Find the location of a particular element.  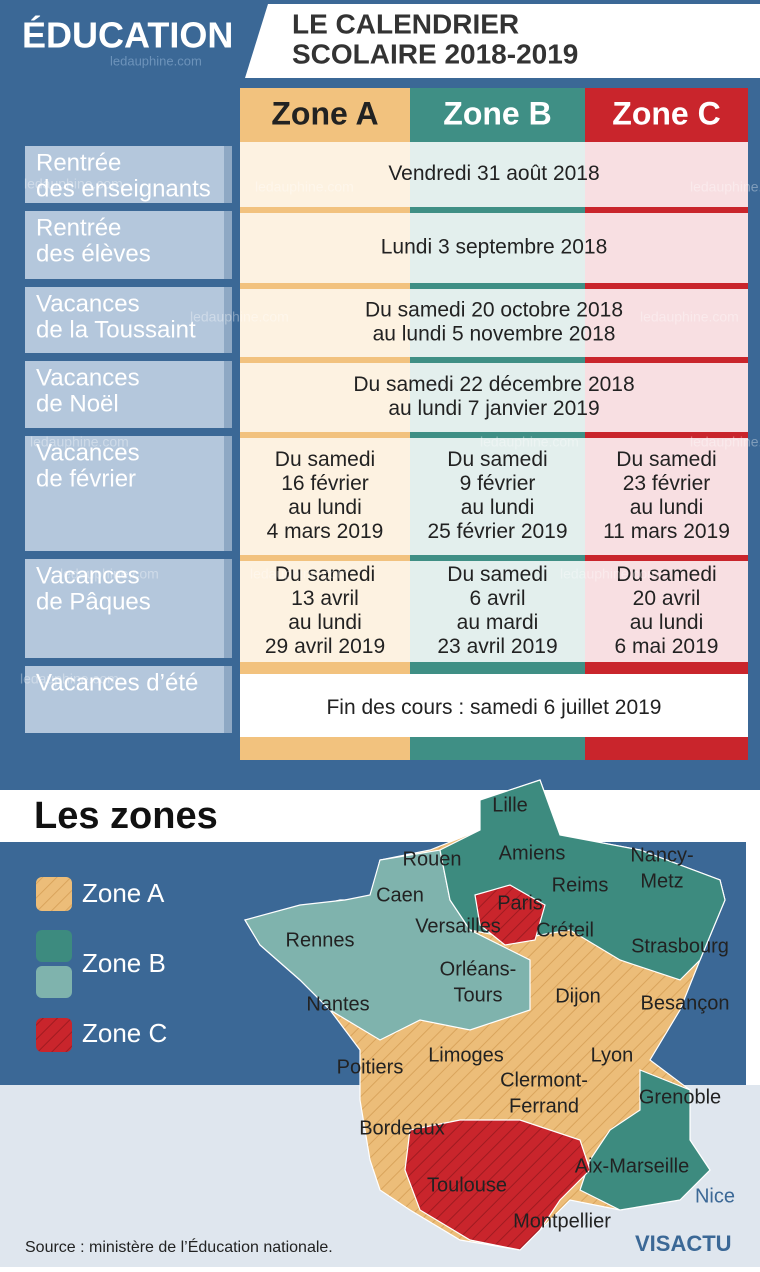

cell-text: 6 mai 2019 is located at coordinates (667, 646).